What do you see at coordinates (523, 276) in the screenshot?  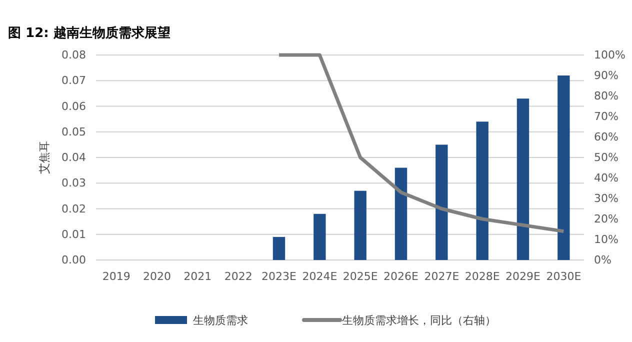 I see `x-tick-label: 2029E` at bounding box center [523, 276].